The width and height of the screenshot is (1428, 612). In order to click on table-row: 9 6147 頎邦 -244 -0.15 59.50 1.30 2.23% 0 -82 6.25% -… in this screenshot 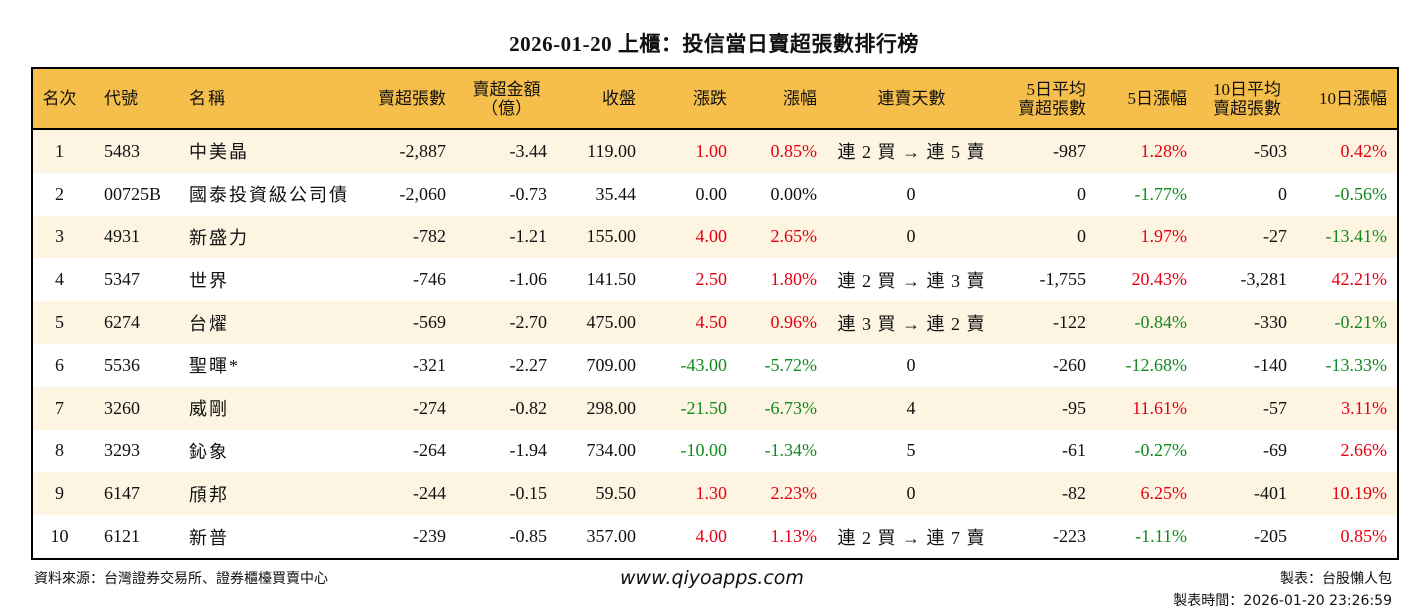, I will do `click(715, 494)`.